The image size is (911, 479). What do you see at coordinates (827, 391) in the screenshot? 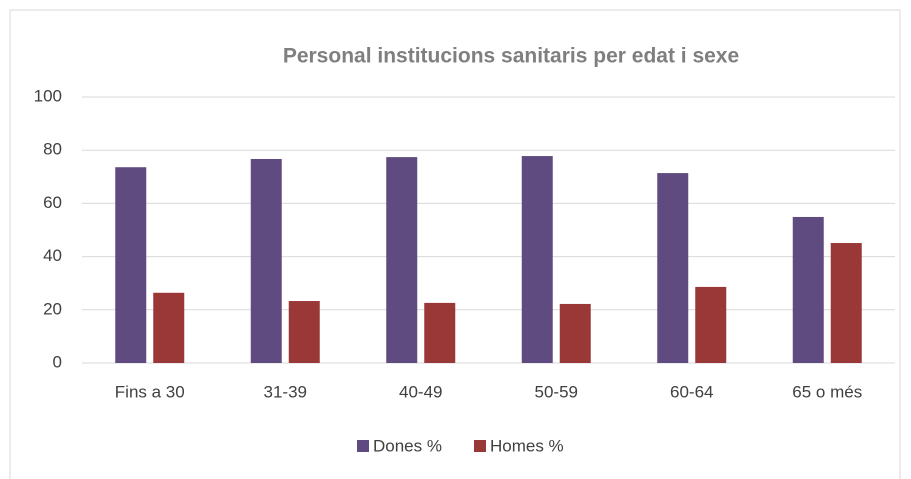
I see `x-tick-label: 65 o més` at bounding box center [827, 391].